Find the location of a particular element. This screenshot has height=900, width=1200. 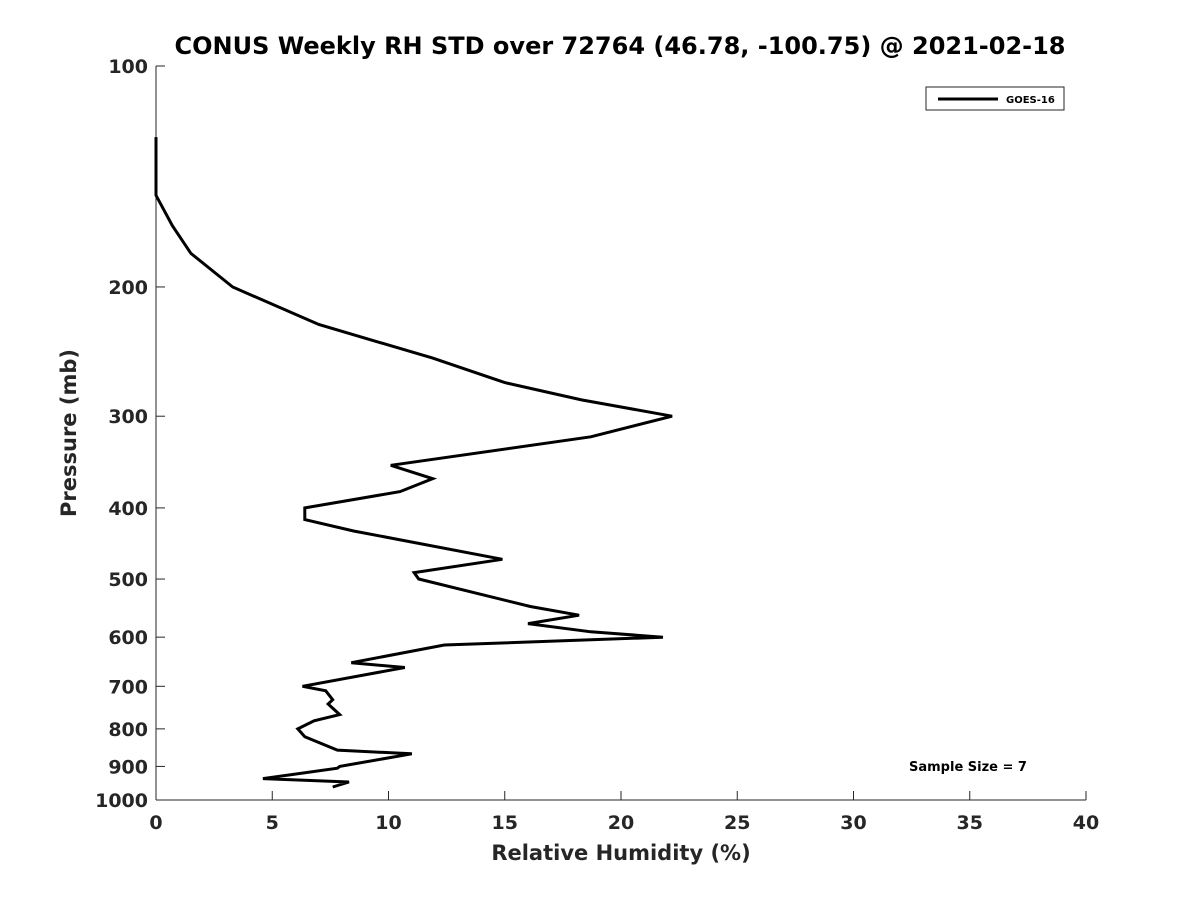

x-tick-label: 20 is located at coordinates (621, 823).